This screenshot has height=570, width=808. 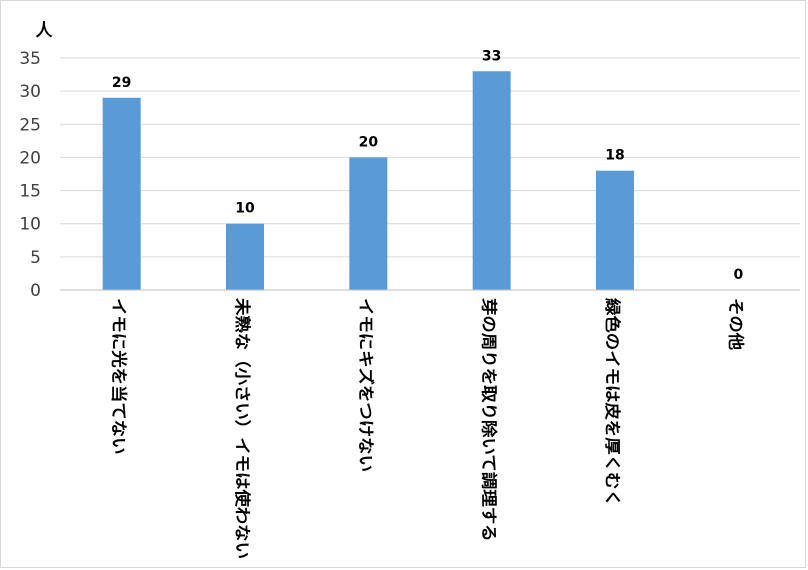 What do you see at coordinates (612, 402) in the screenshot?
I see `category-label: 緑色のイモは皮を厚くむく` at bounding box center [612, 402].